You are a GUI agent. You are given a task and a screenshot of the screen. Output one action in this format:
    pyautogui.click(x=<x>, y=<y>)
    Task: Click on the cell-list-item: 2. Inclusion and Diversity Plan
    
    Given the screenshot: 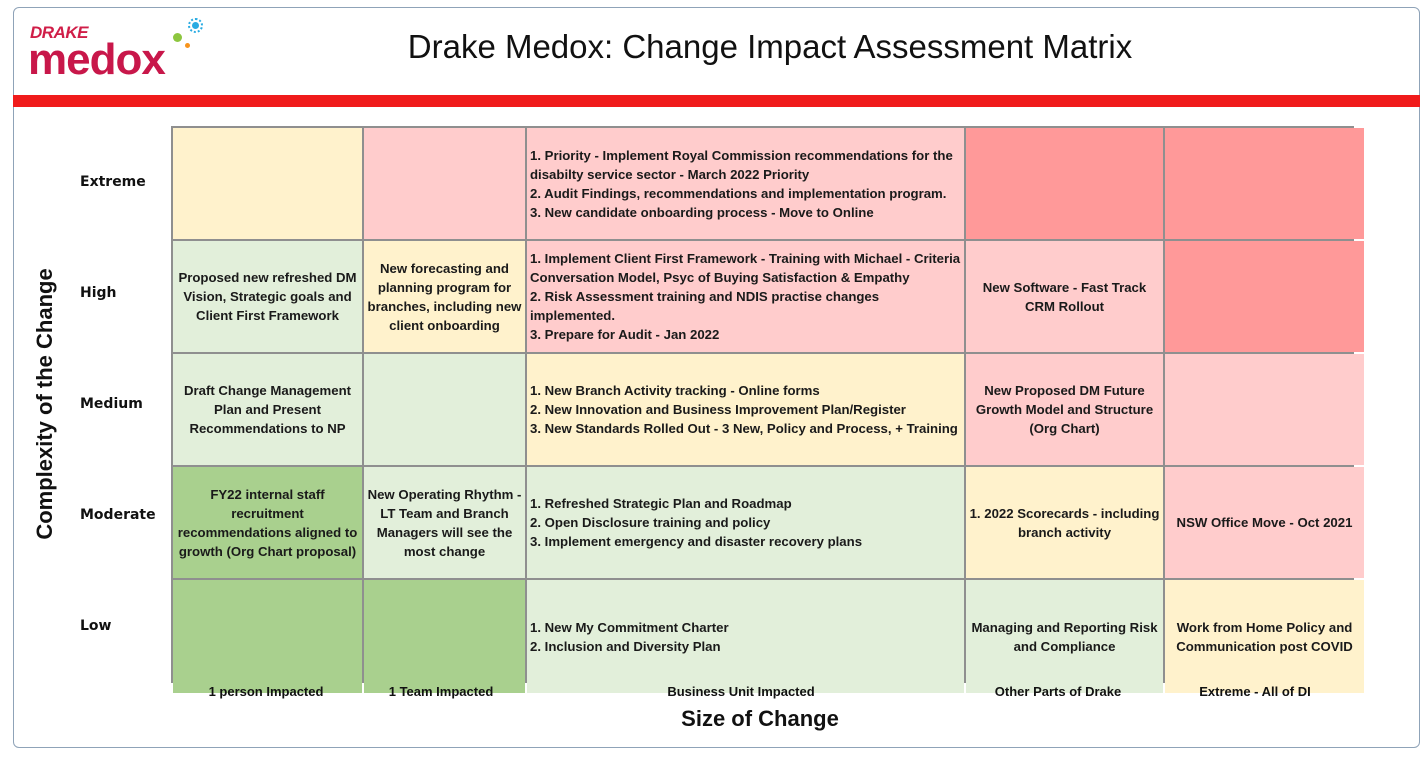 What is the action you would take?
    pyautogui.click(x=625, y=646)
    